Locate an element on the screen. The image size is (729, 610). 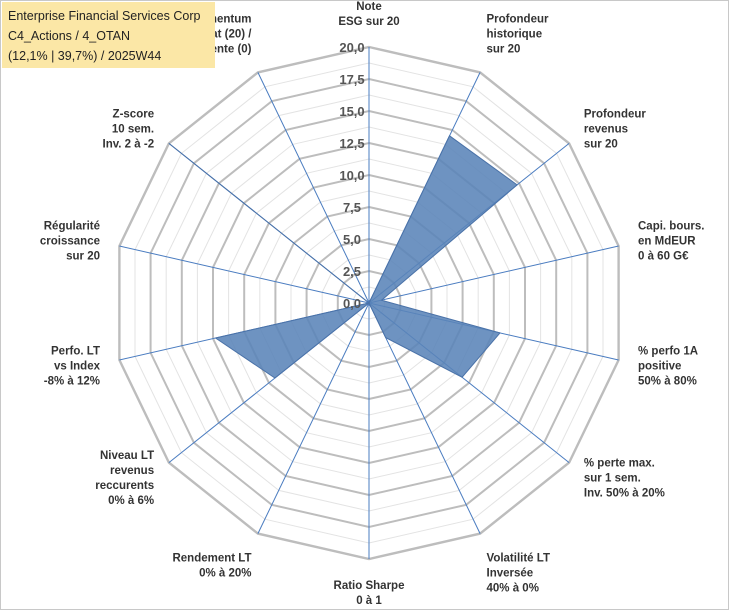
category-label: % perfo 1A is located at coordinates (668, 351).